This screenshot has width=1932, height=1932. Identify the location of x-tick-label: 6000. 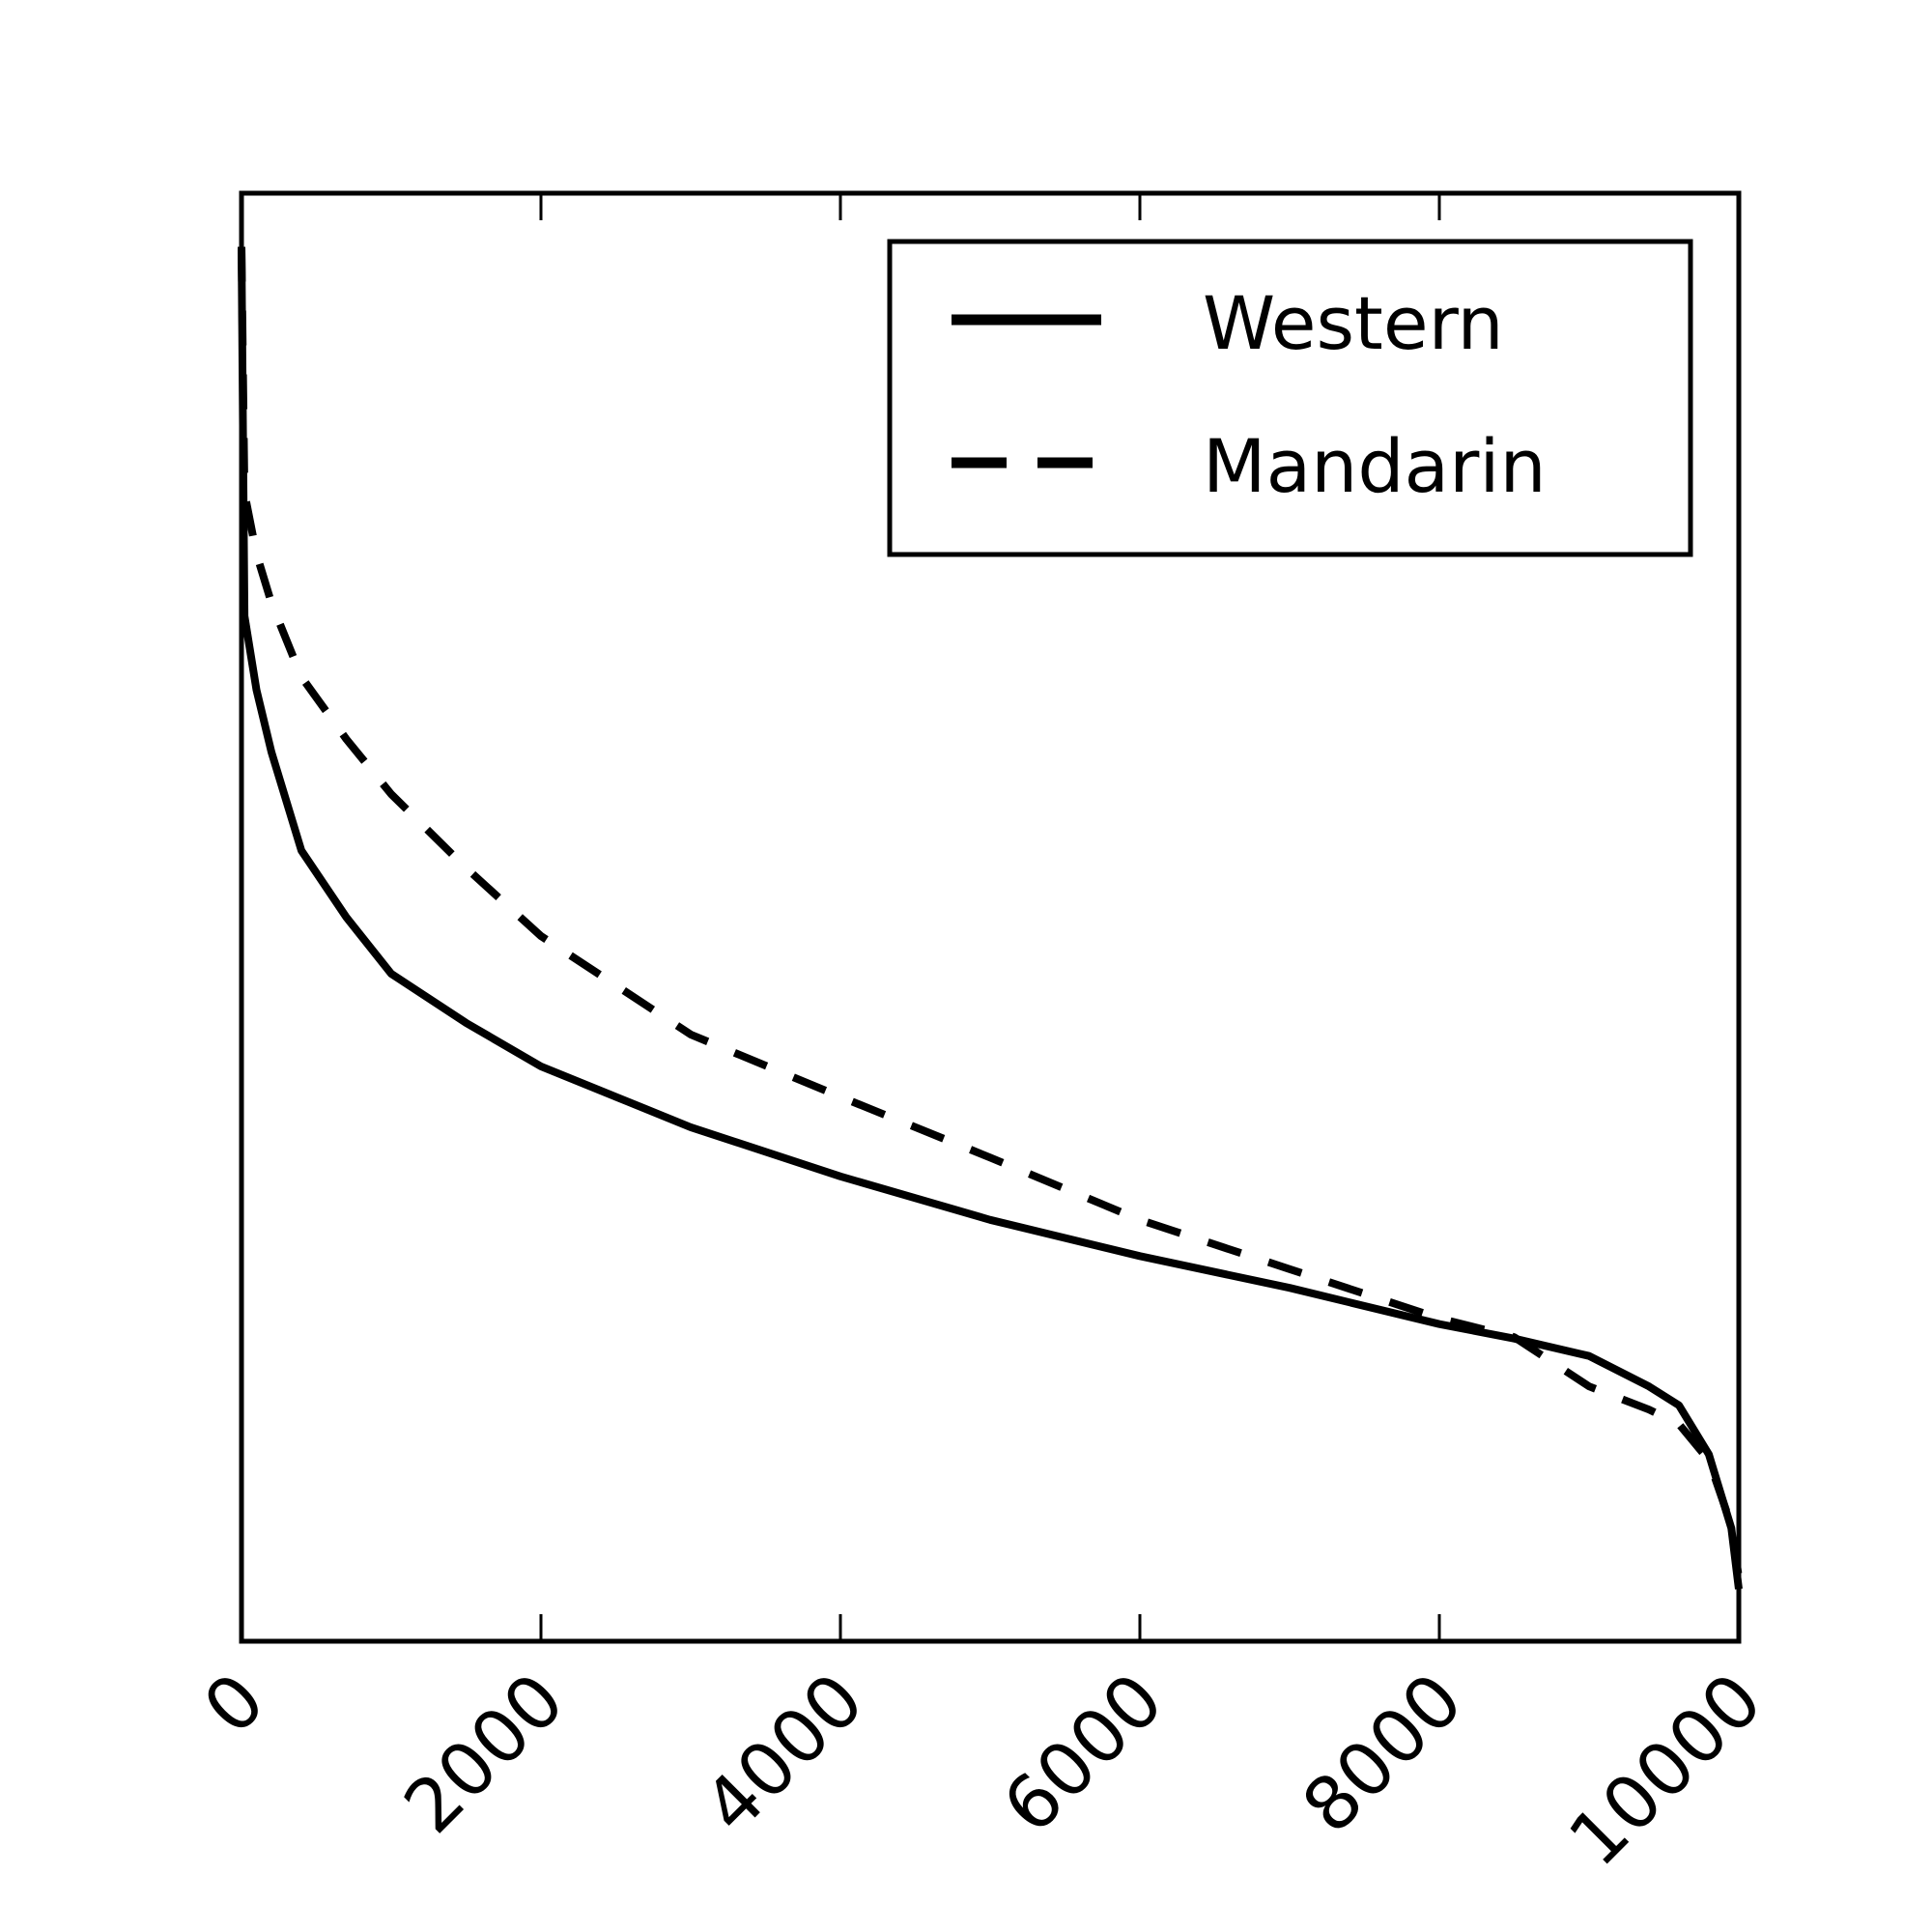
(1082, 1753).